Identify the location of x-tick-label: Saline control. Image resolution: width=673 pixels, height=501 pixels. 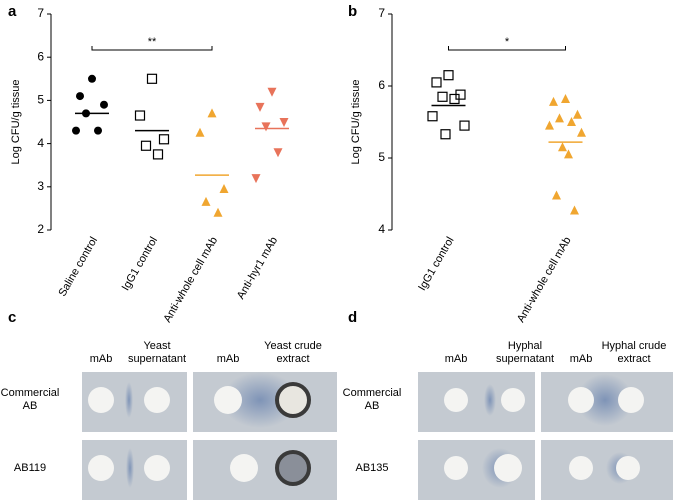
(78, 267).